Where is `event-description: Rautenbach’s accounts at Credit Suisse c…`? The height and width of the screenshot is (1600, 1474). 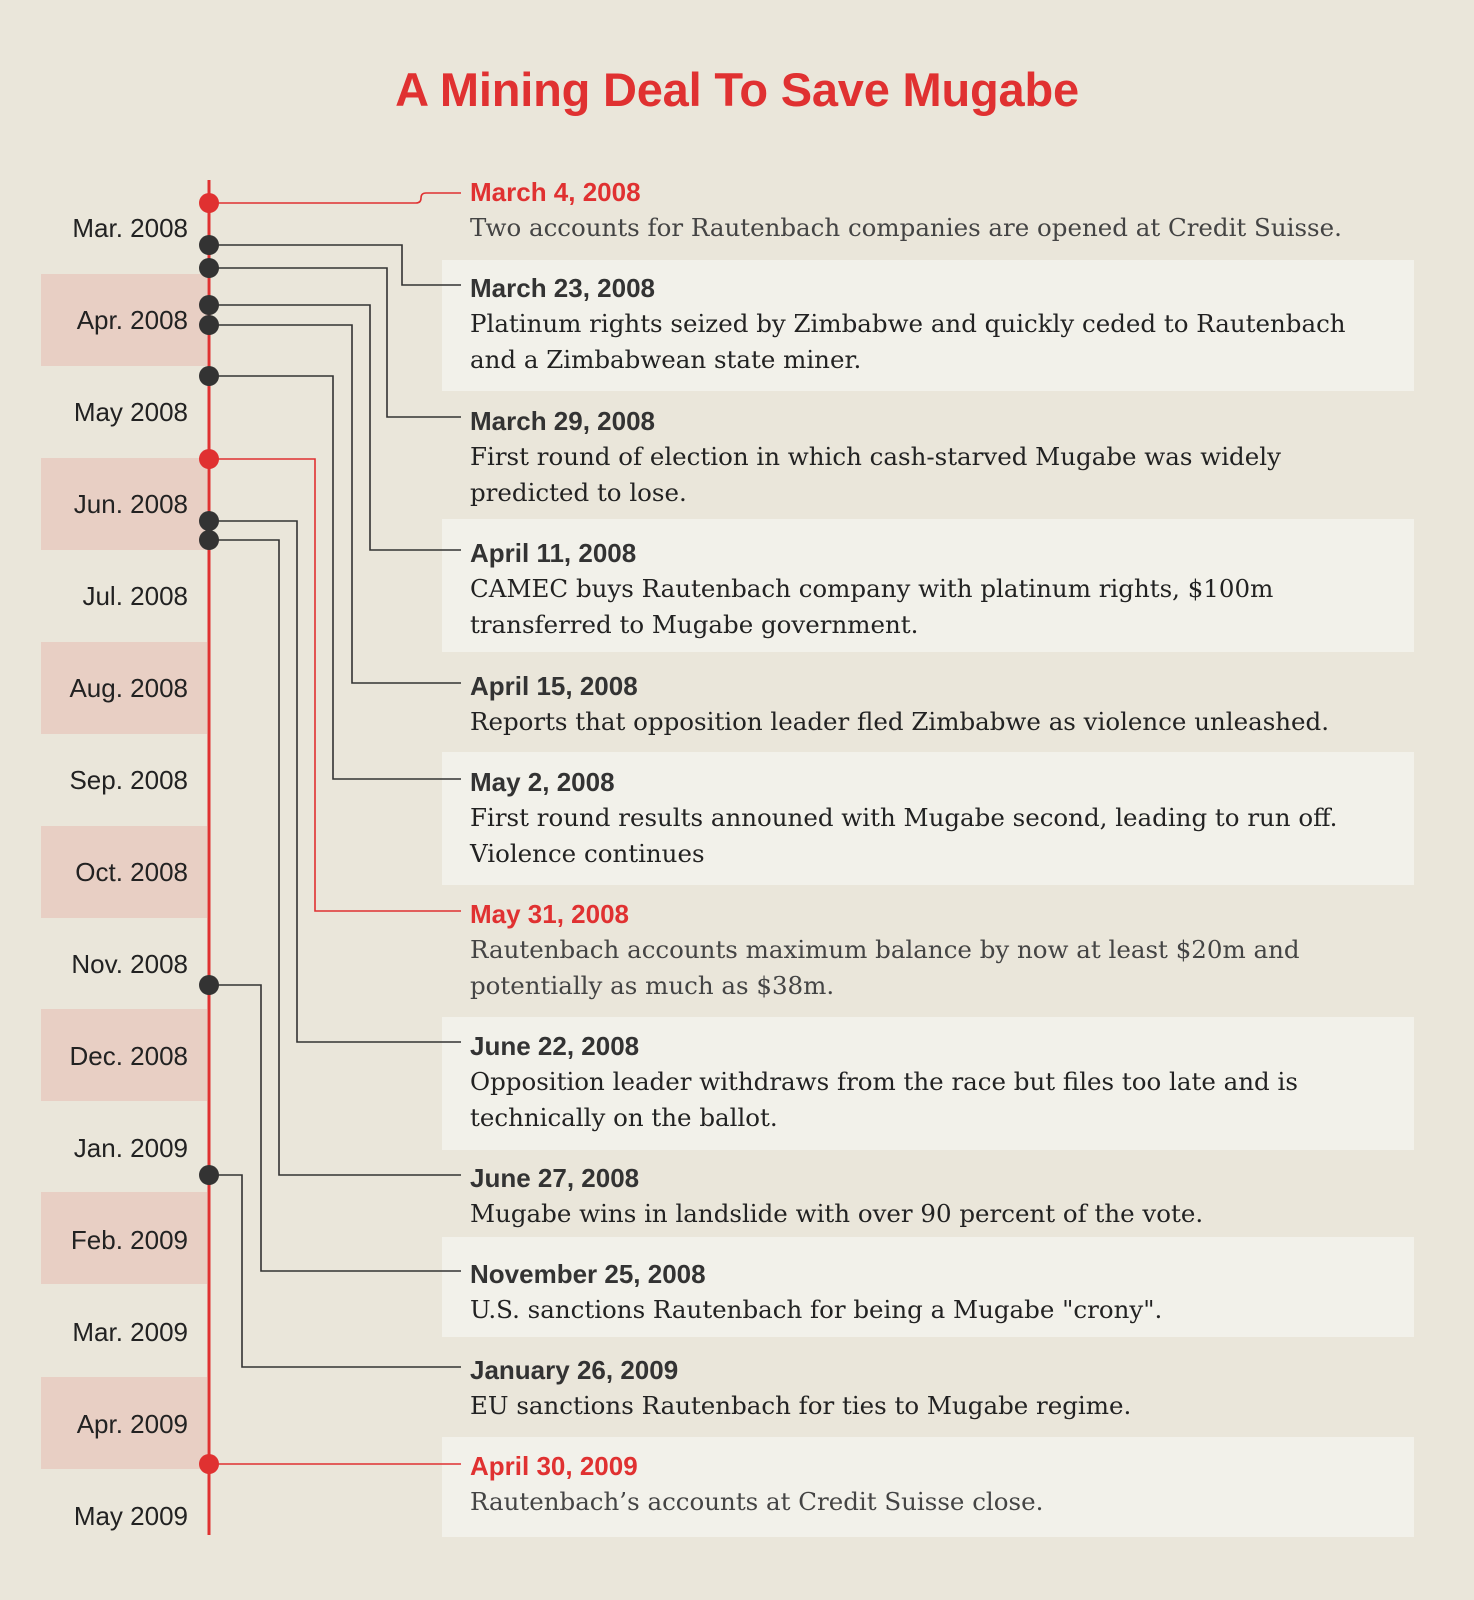 event-description: Rautenbach’s accounts at Credit Suisse c… is located at coordinates (757, 1501).